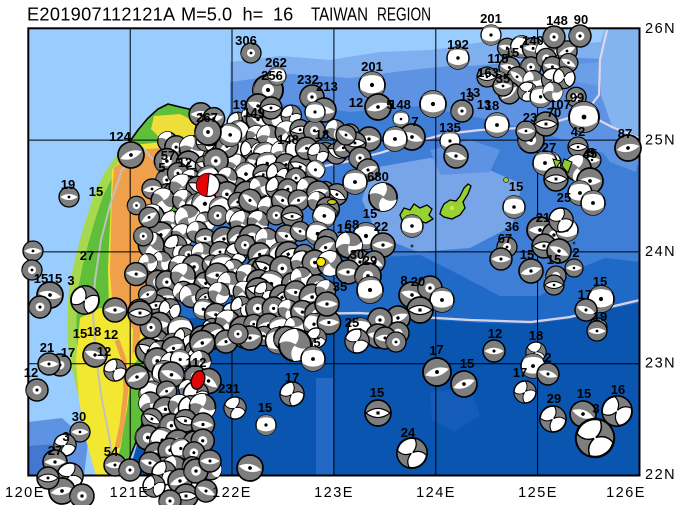  What do you see at coordinates (458, 44) in the screenshot?
I see `svg-text: 192` at bounding box center [458, 44].